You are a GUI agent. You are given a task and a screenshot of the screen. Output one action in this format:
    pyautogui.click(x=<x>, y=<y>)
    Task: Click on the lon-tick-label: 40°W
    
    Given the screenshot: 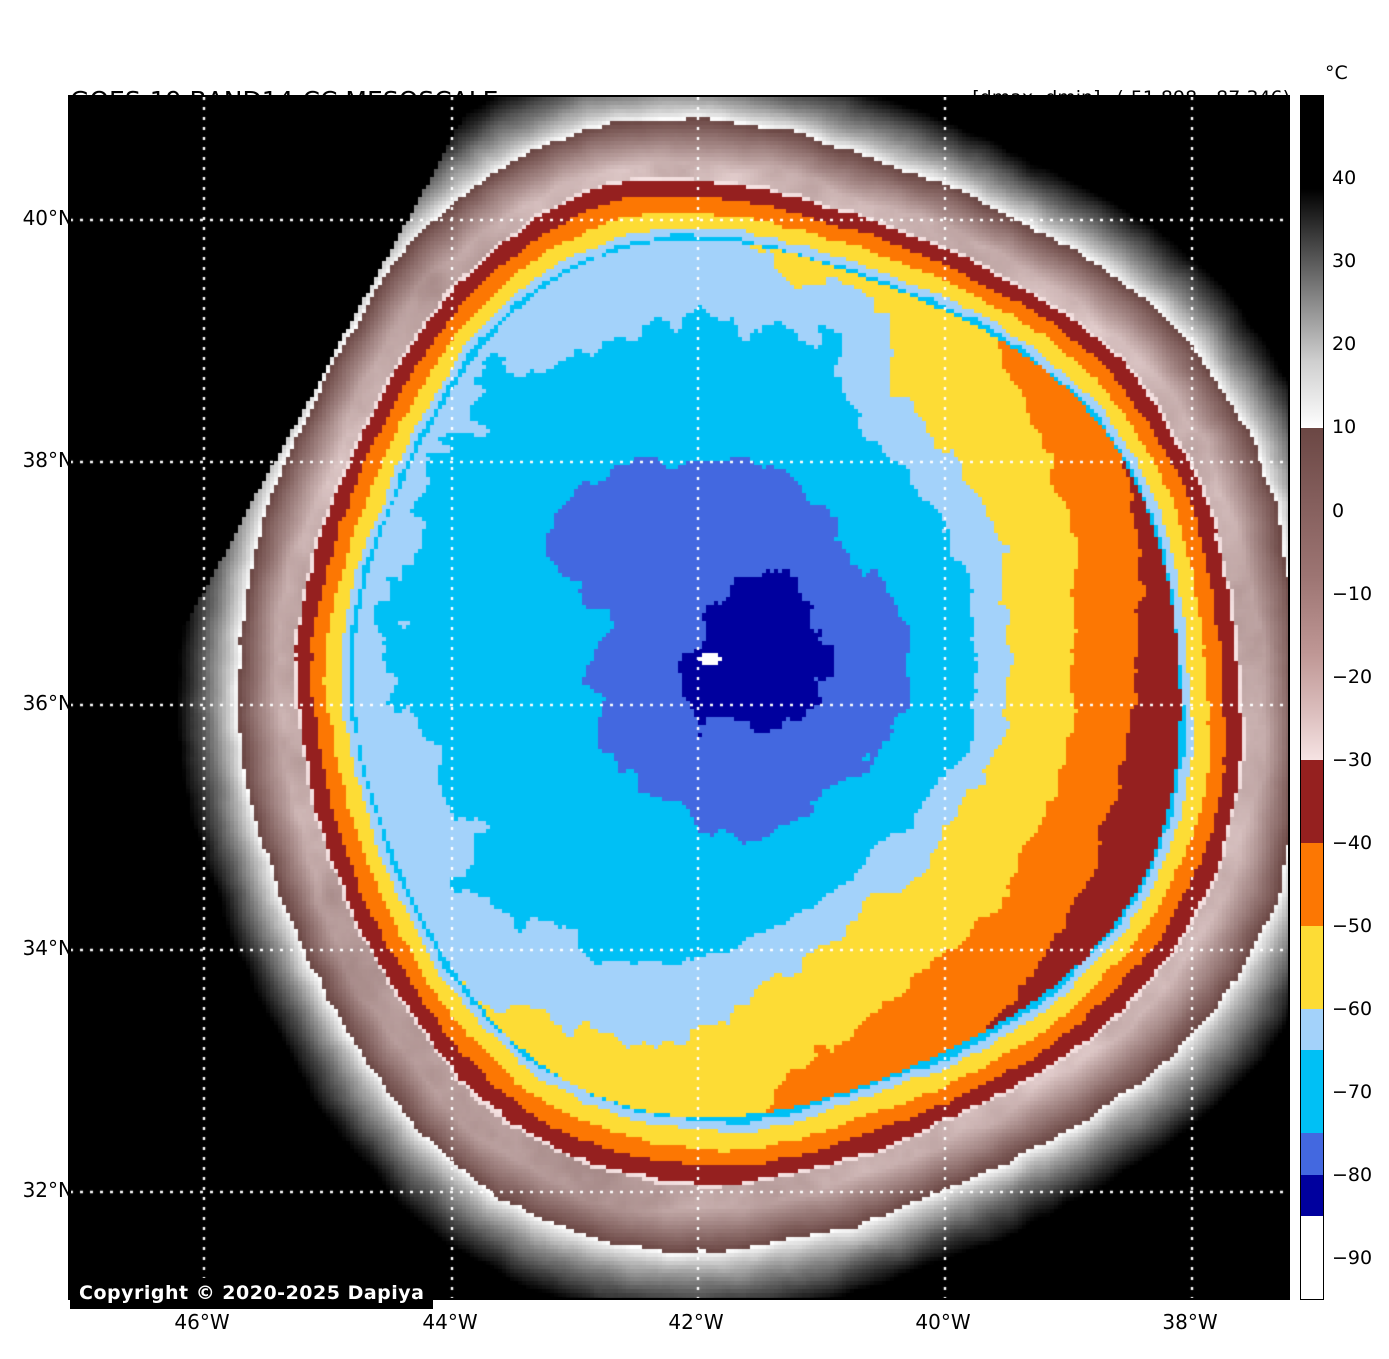 What is the action you would take?
    pyautogui.click(x=943, y=1322)
    